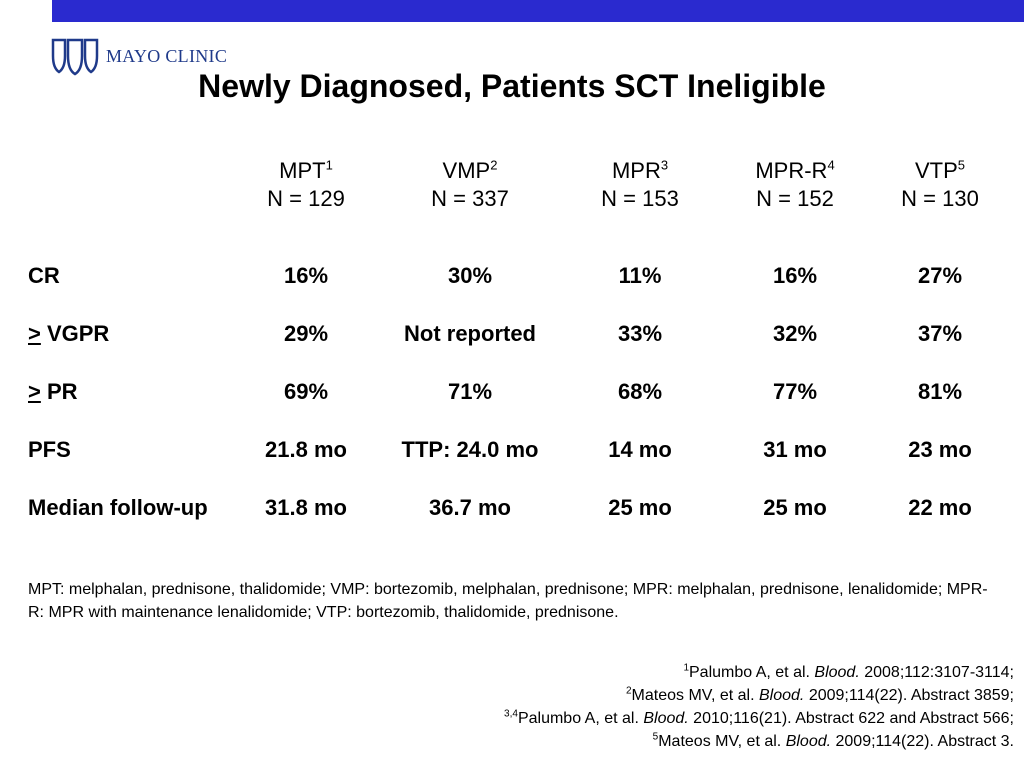  I want to click on table-cell: 11%, so click(640, 275).